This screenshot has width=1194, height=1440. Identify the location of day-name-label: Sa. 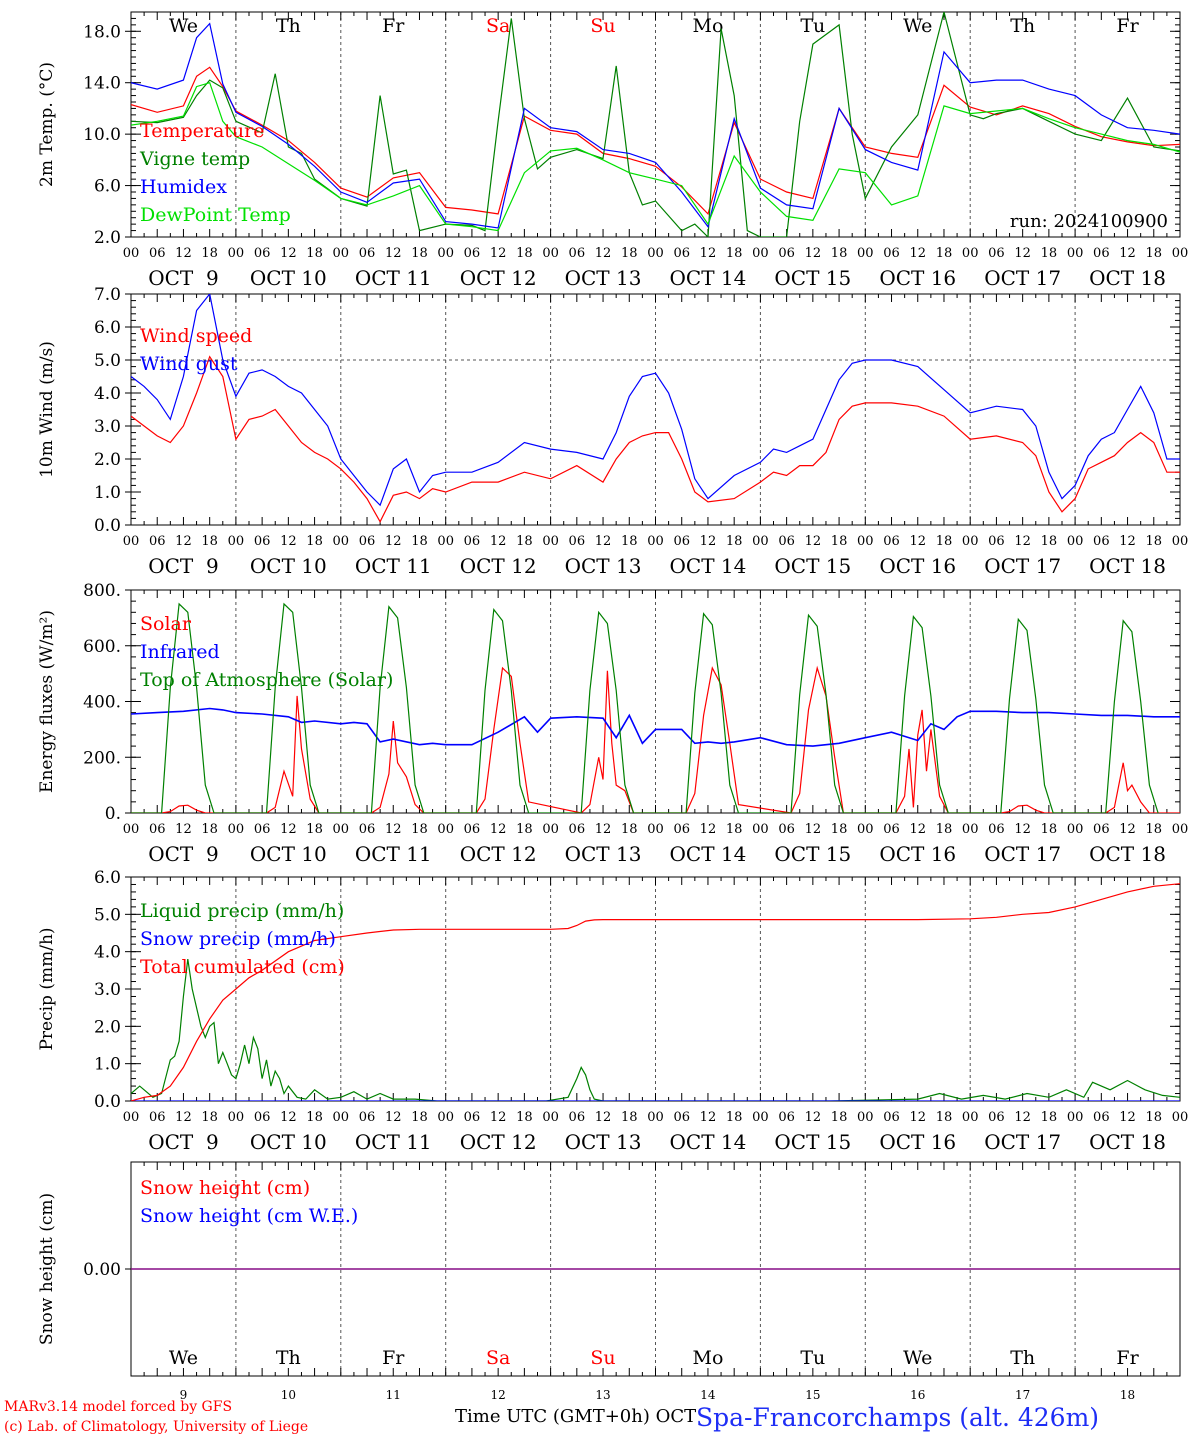
(498, 1358).